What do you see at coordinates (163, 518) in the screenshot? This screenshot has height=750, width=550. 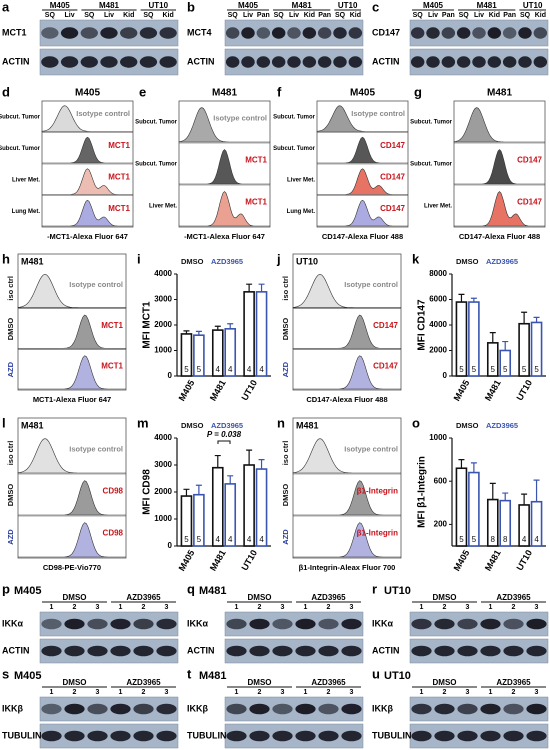 I see `y-tick-label: 1000` at bounding box center [163, 518].